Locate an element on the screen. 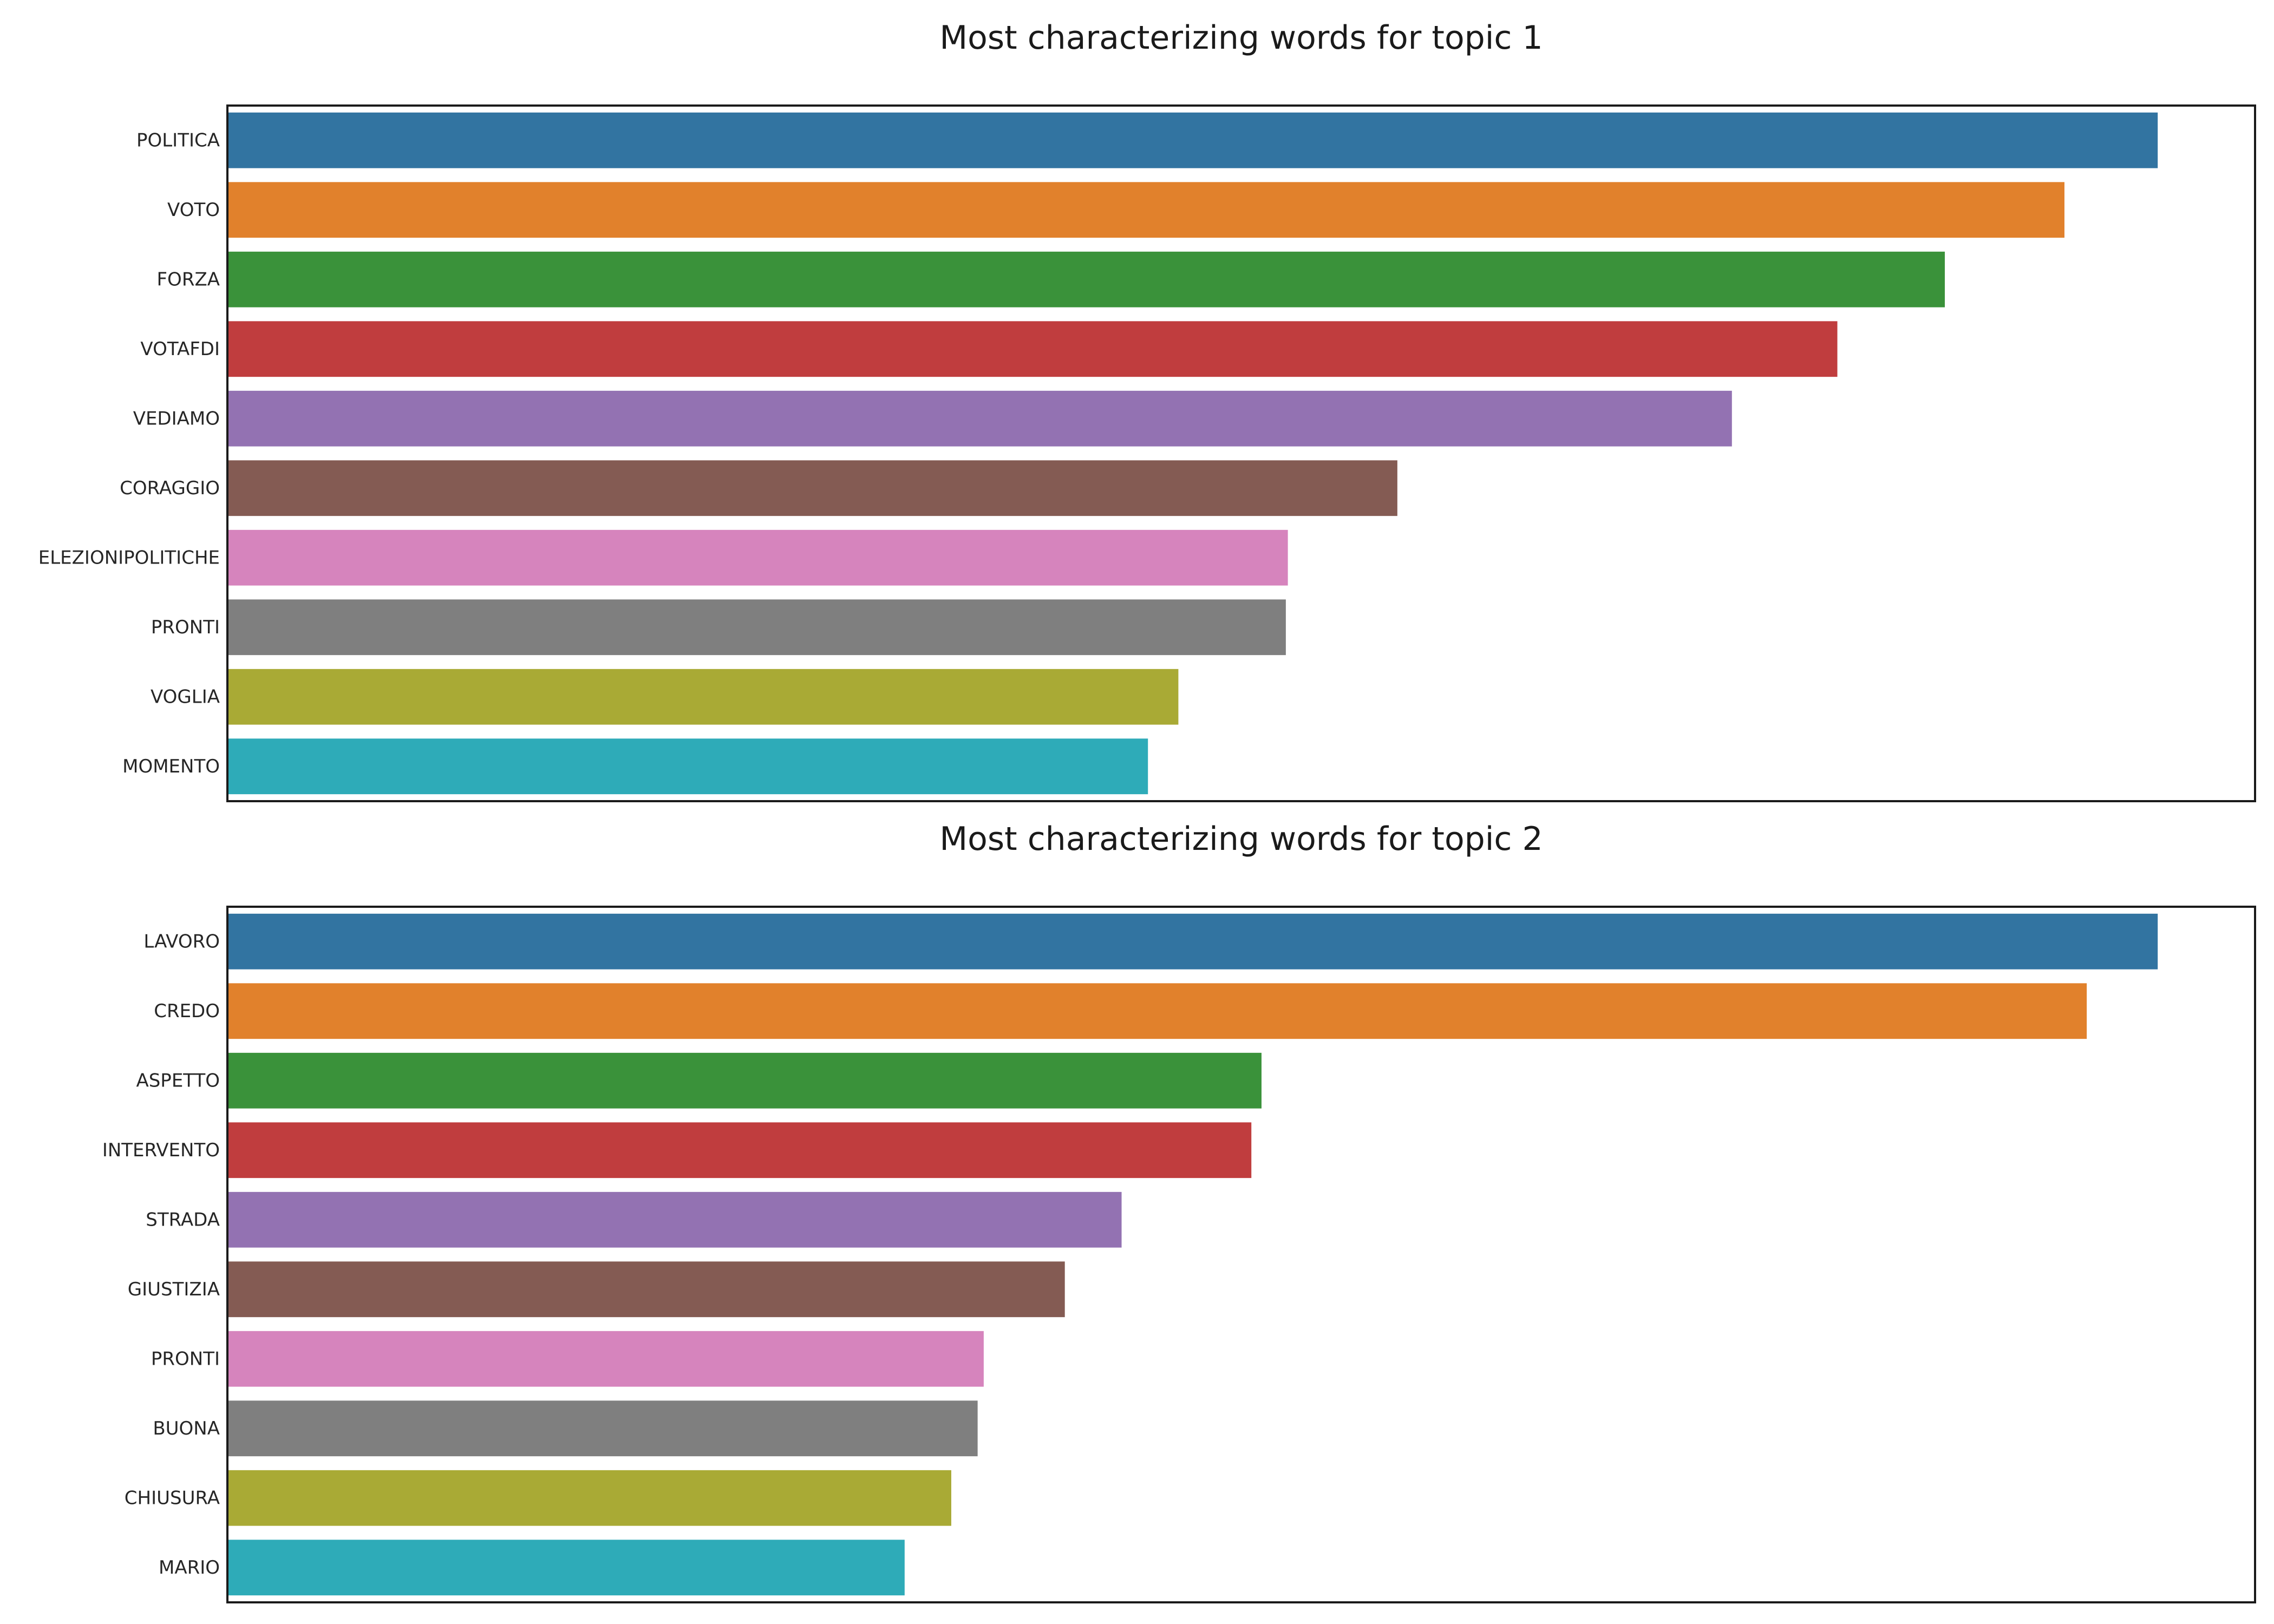 The height and width of the screenshot is (1624, 2274). bar-credo is located at coordinates (1158, 1011).